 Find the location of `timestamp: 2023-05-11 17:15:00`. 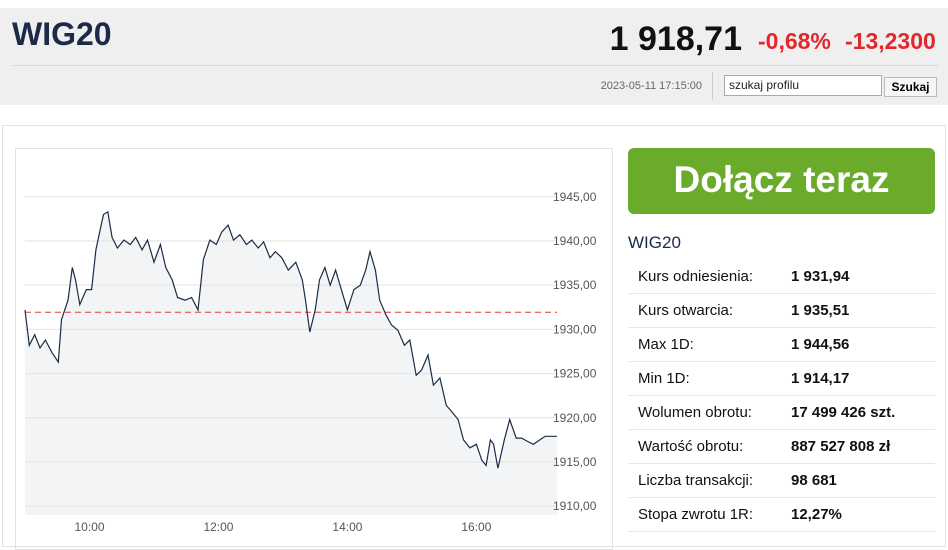

timestamp: 2023-05-11 17:15:00 is located at coordinates (651, 86).